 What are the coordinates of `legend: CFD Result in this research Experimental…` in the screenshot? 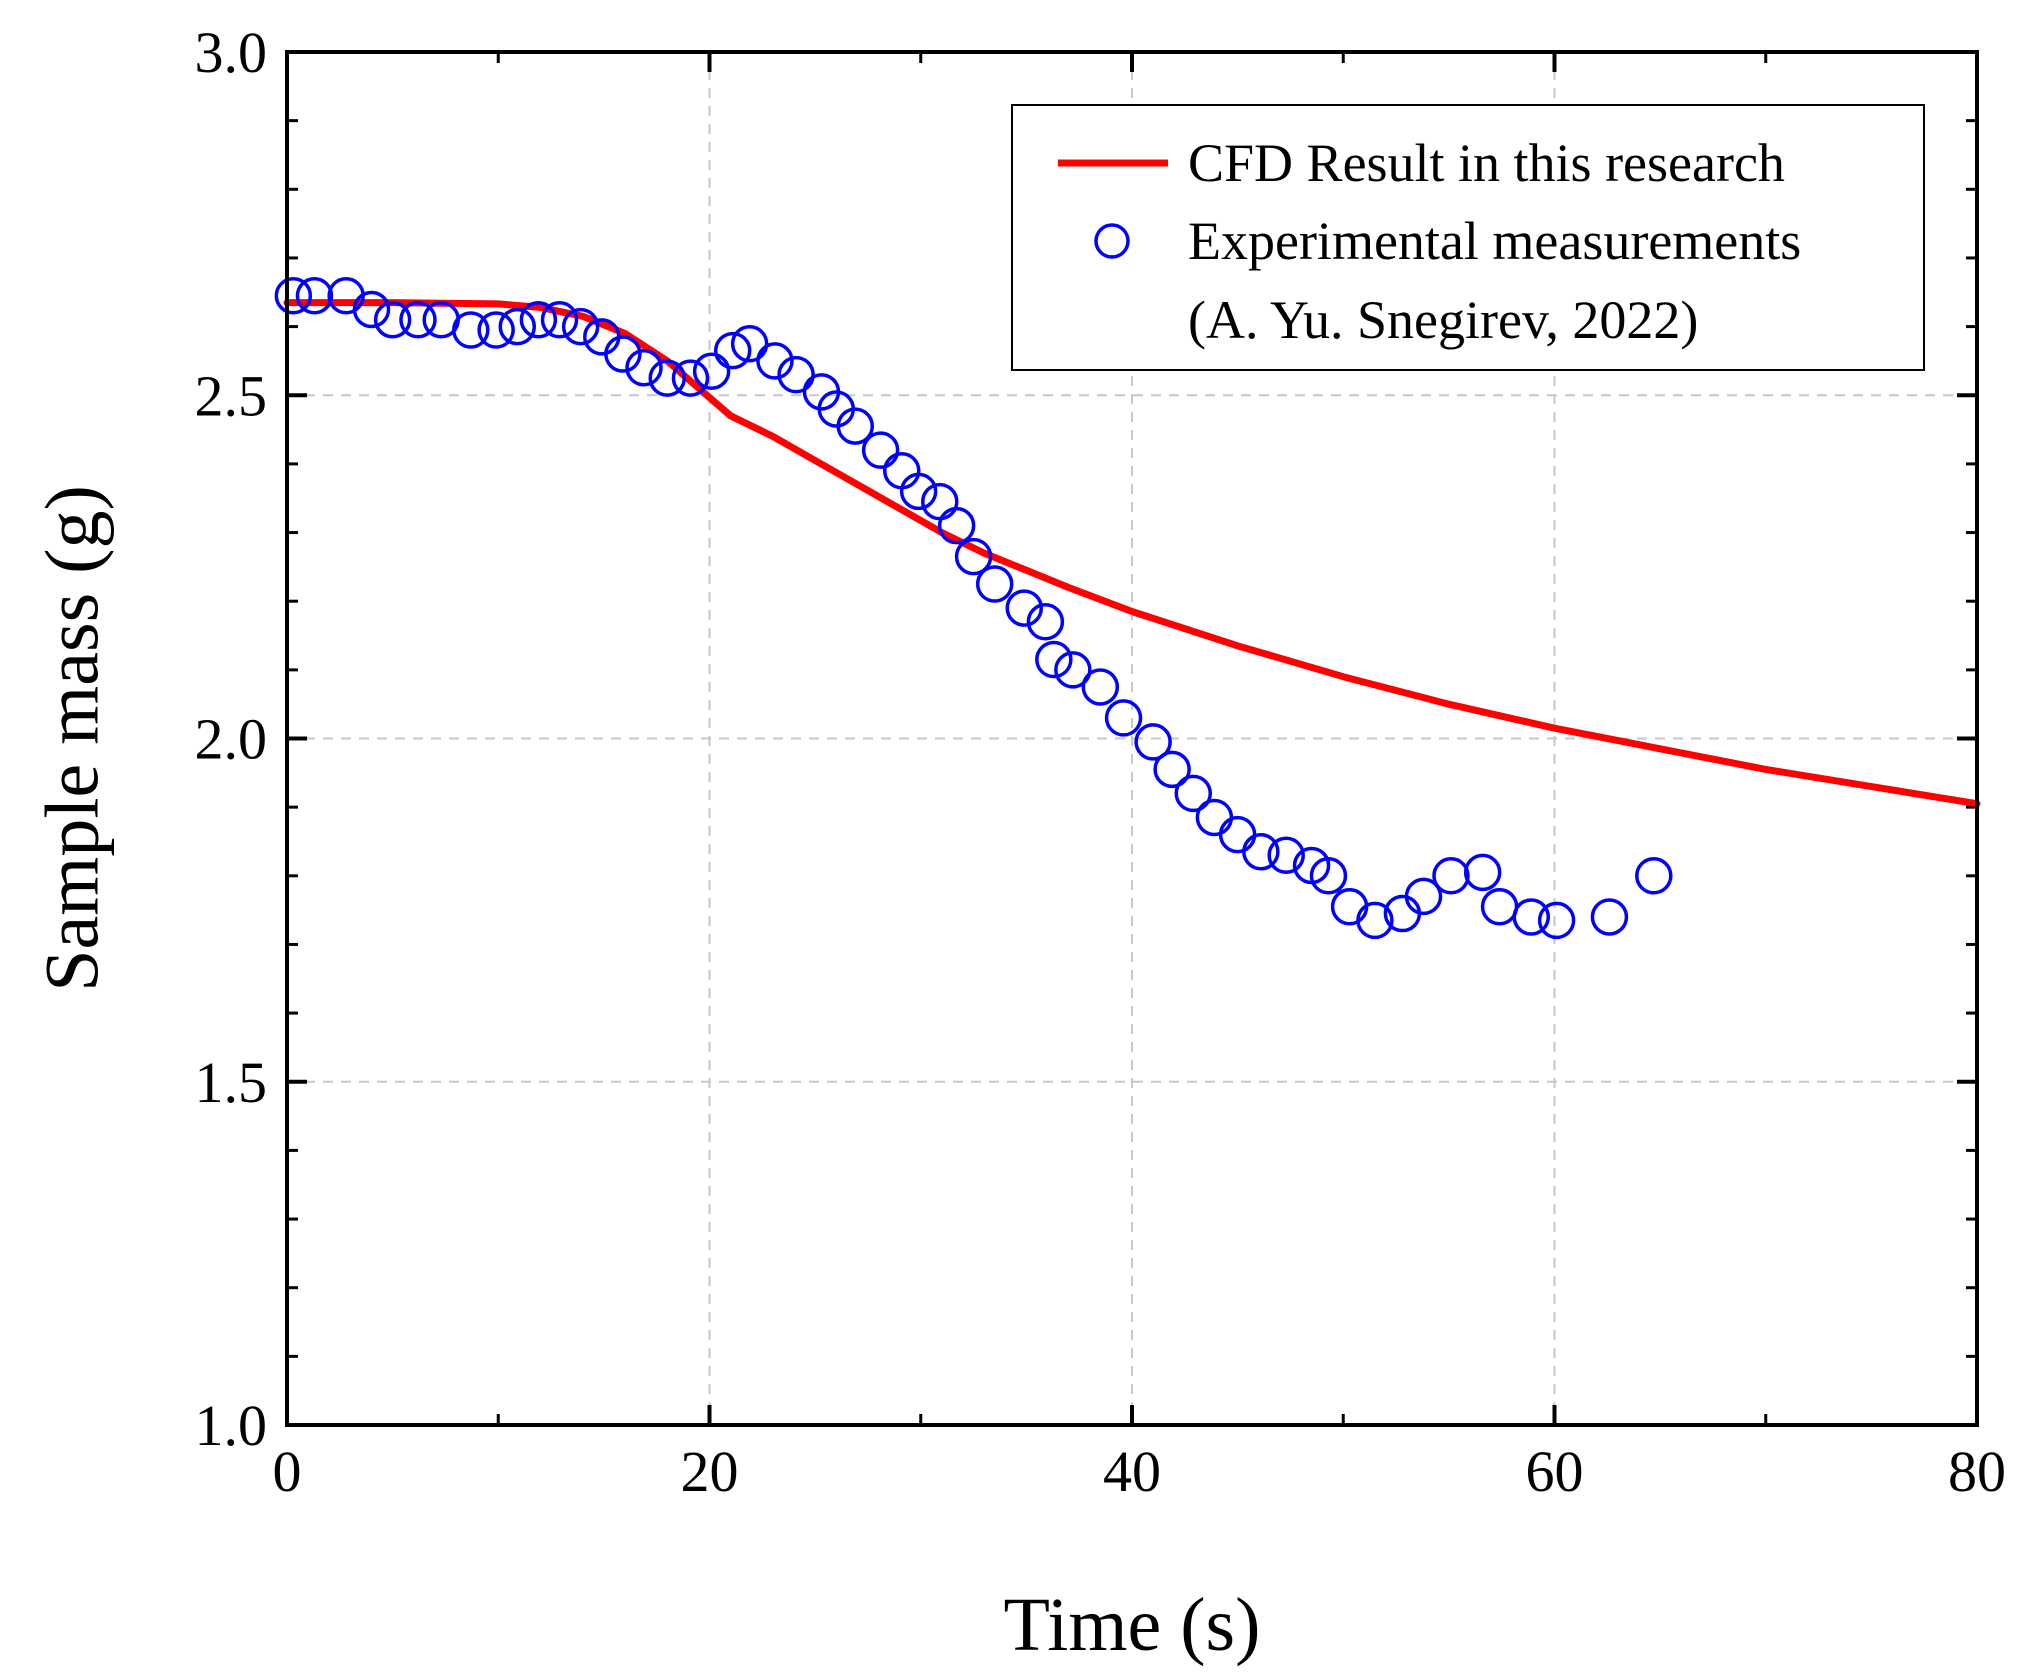 It's located at (1468, 237).